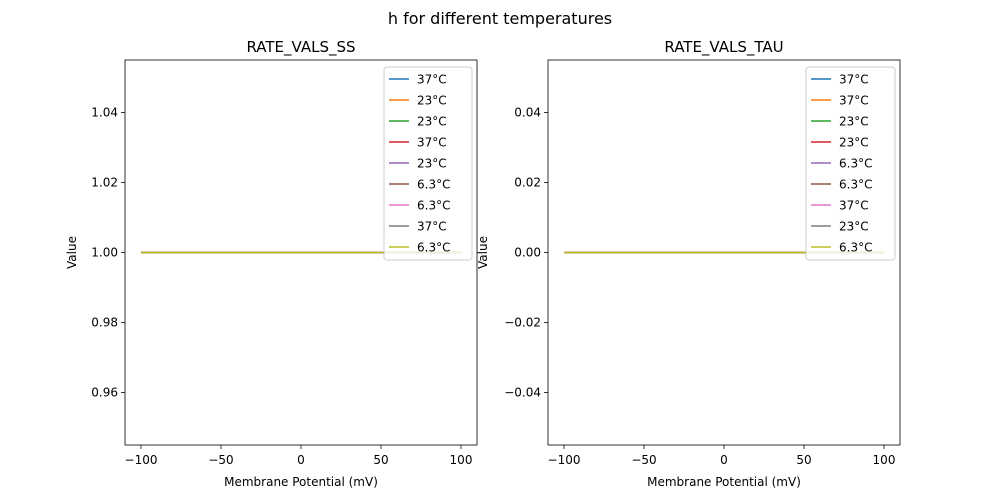  What do you see at coordinates (104, 183) in the screenshot?
I see `y-tick-label: 1.02` at bounding box center [104, 183].